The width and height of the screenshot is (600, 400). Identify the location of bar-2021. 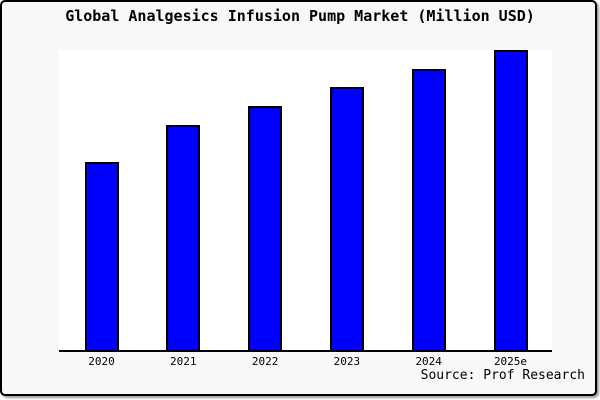
(183, 237).